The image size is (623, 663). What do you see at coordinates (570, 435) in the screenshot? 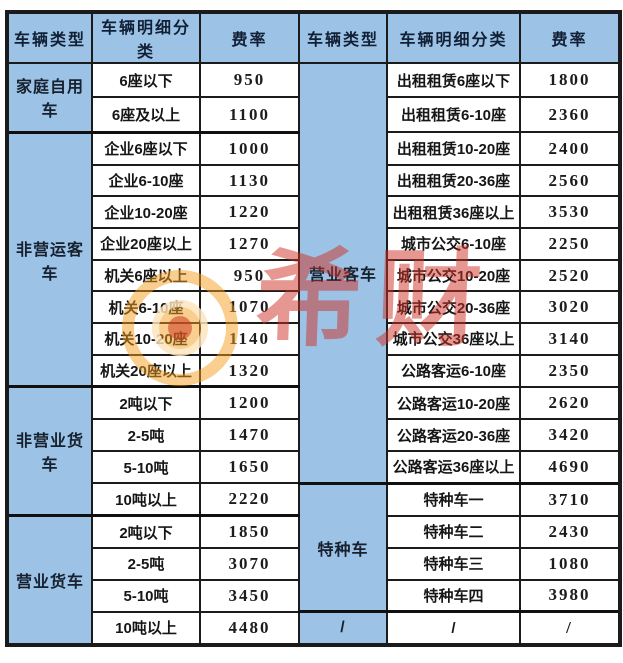
I see `rate-cell: 3420` at bounding box center [570, 435].